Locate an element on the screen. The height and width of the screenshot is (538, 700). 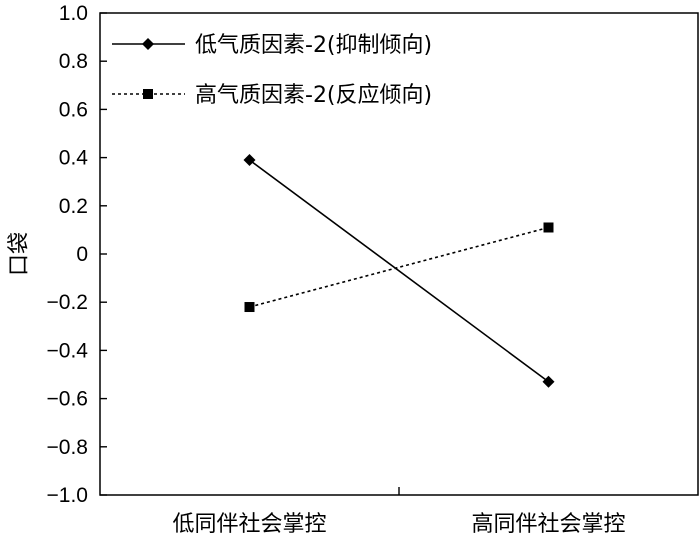
y-axis-title: 口袋 is located at coordinates (19, 254).